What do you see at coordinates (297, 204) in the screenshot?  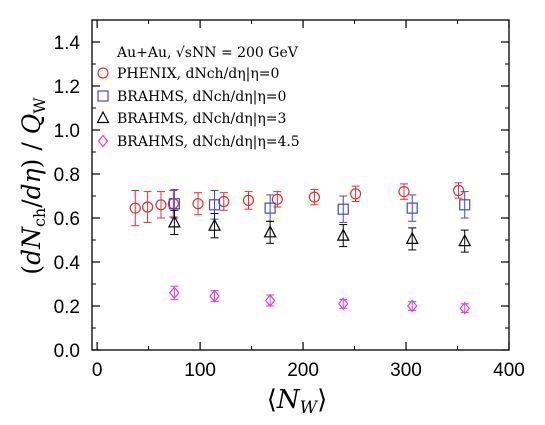 I see `series-circle` at bounding box center [297, 204].